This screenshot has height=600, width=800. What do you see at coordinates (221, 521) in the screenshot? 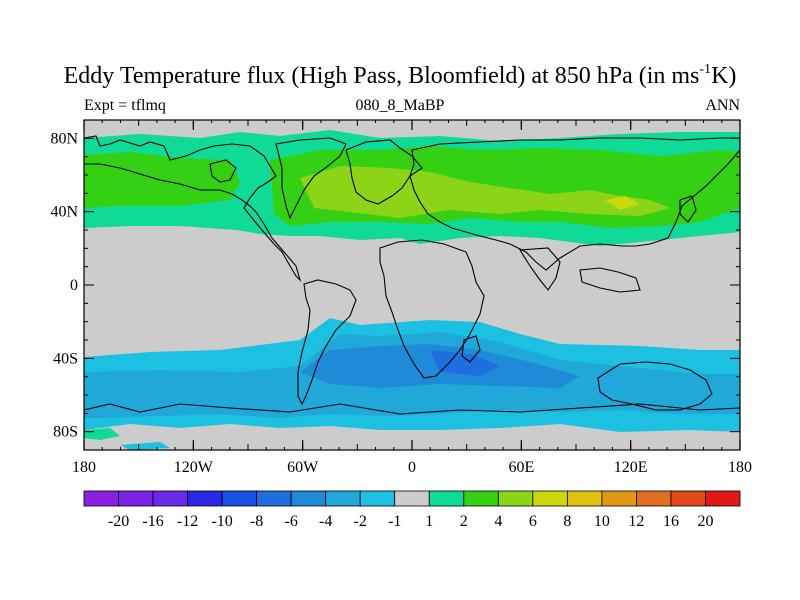
I see `colorbar-label: -10` at bounding box center [221, 521].